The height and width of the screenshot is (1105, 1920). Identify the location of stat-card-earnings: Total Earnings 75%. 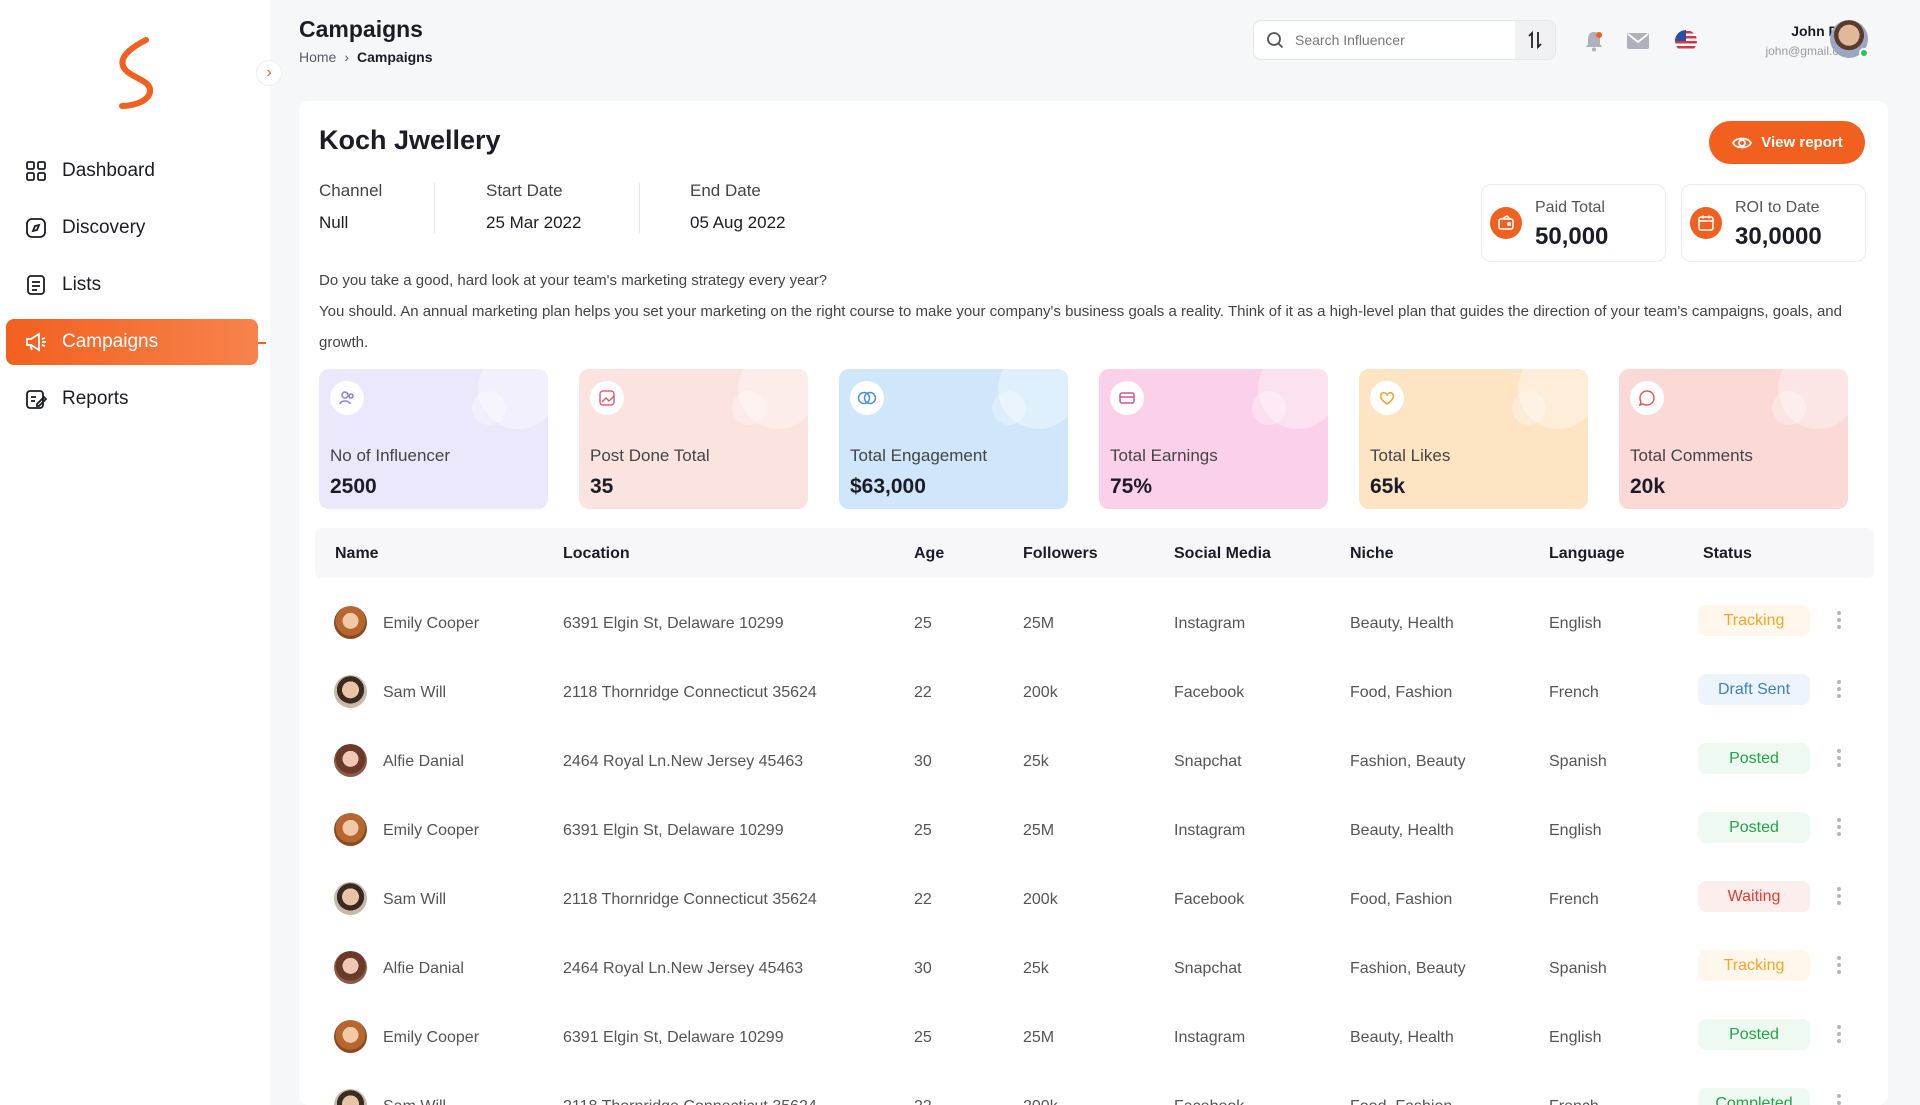
(1213, 439).